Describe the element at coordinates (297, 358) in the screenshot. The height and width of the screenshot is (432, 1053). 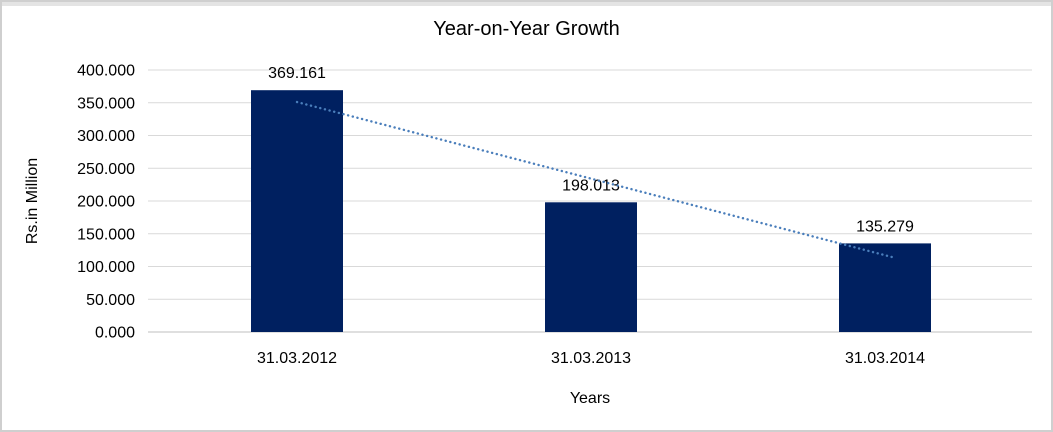
I see `category-label: 31.03.2012` at that location.